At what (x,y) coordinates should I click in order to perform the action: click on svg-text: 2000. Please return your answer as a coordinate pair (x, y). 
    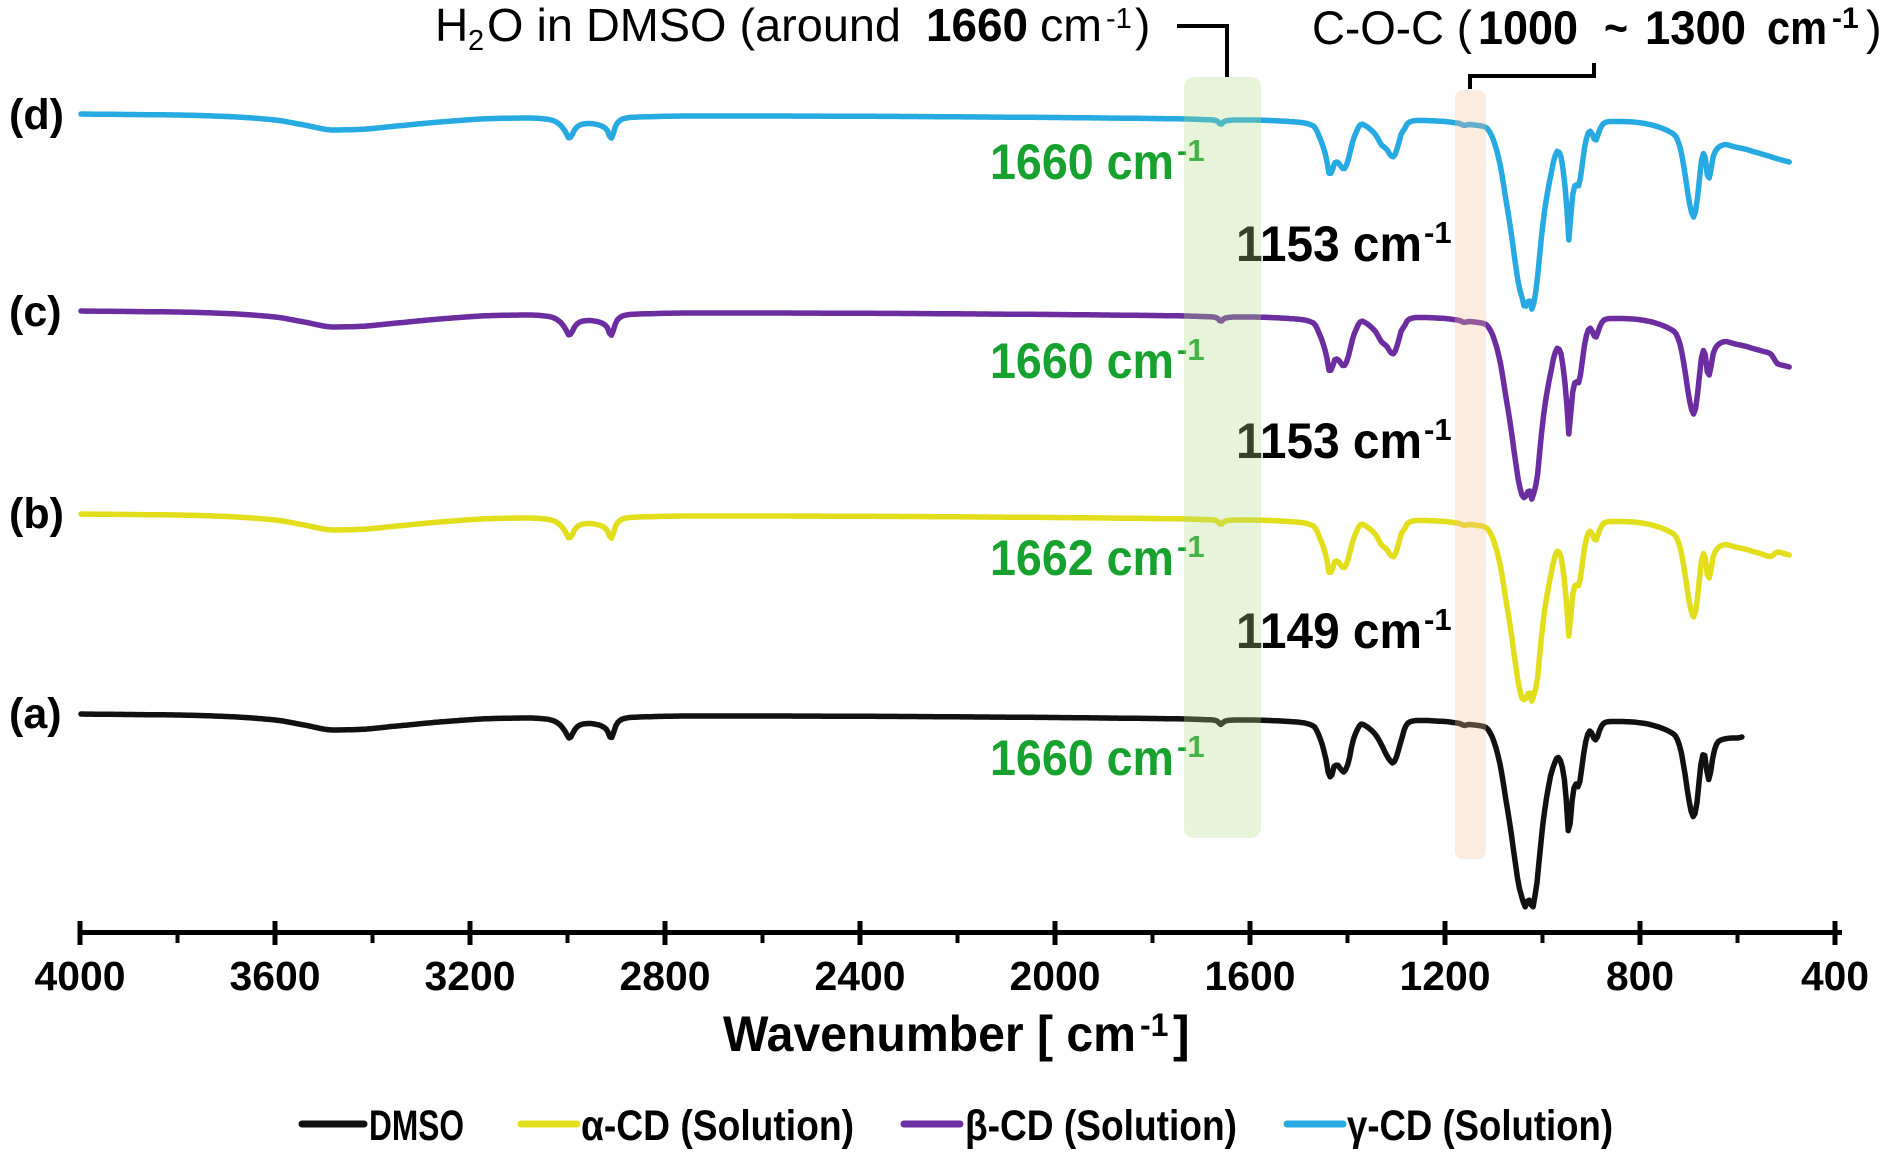
    Looking at the image, I should click on (1055, 976).